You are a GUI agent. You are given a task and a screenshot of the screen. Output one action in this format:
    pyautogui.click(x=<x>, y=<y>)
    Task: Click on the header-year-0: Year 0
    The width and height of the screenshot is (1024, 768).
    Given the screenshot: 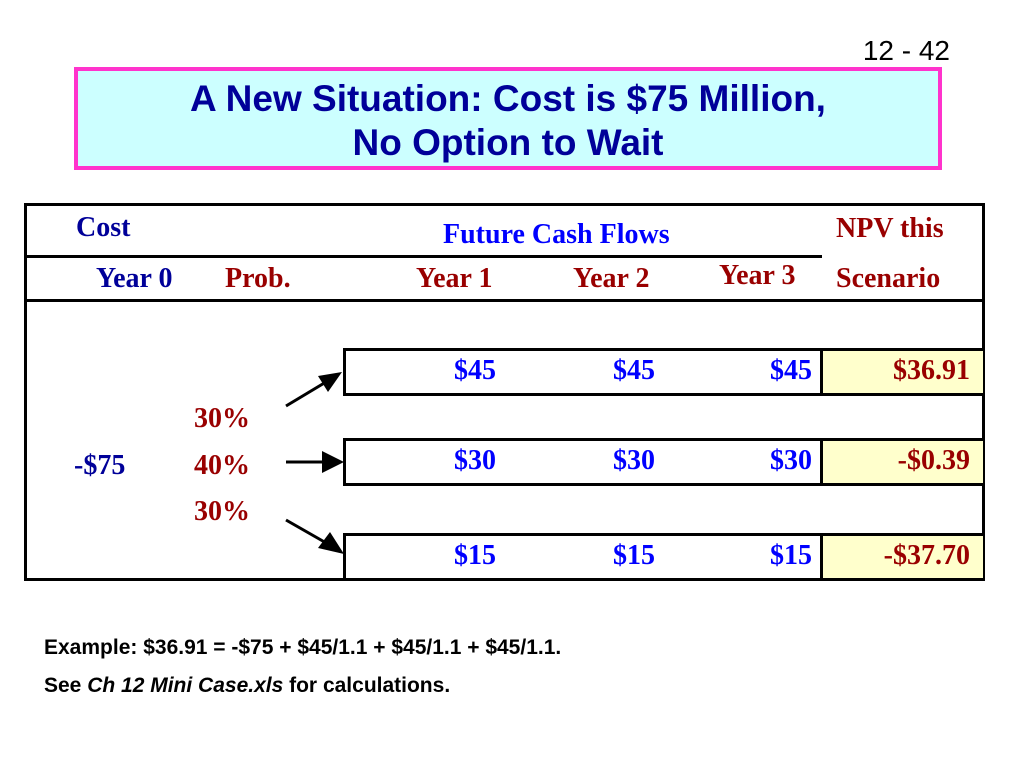 What is the action you would take?
    pyautogui.click(x=134, y=278)
    